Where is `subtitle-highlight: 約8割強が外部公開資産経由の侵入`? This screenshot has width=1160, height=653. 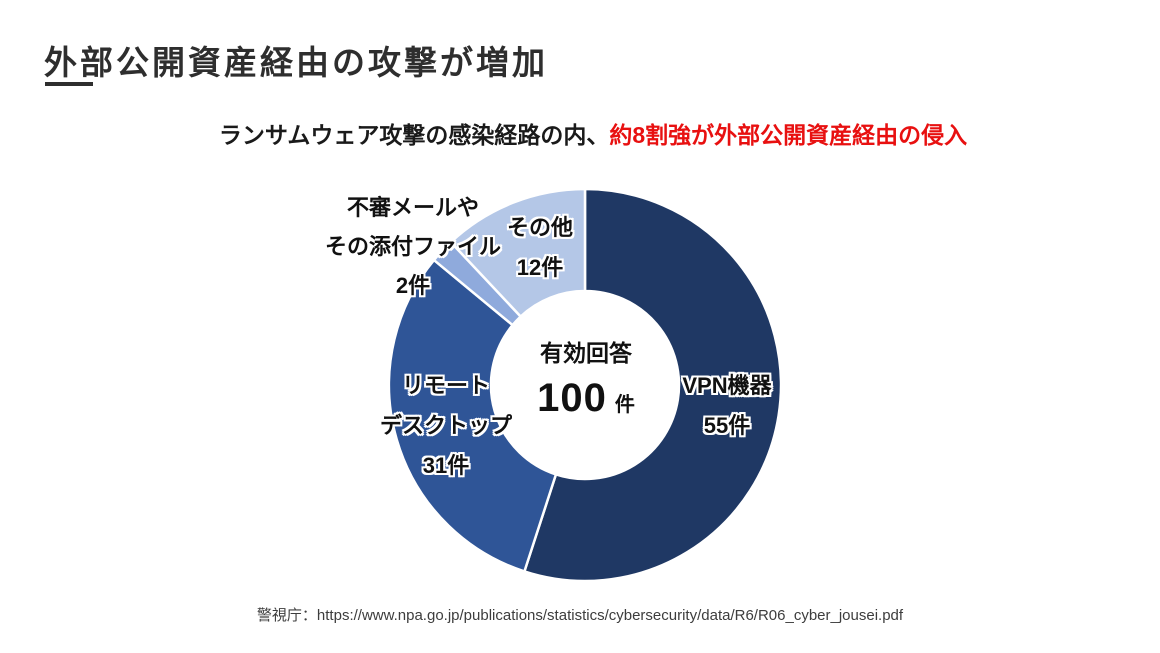 subtitle-highlight: 約8割強が外部公開資産経由の侵入 is located at coordinates (788, 135).